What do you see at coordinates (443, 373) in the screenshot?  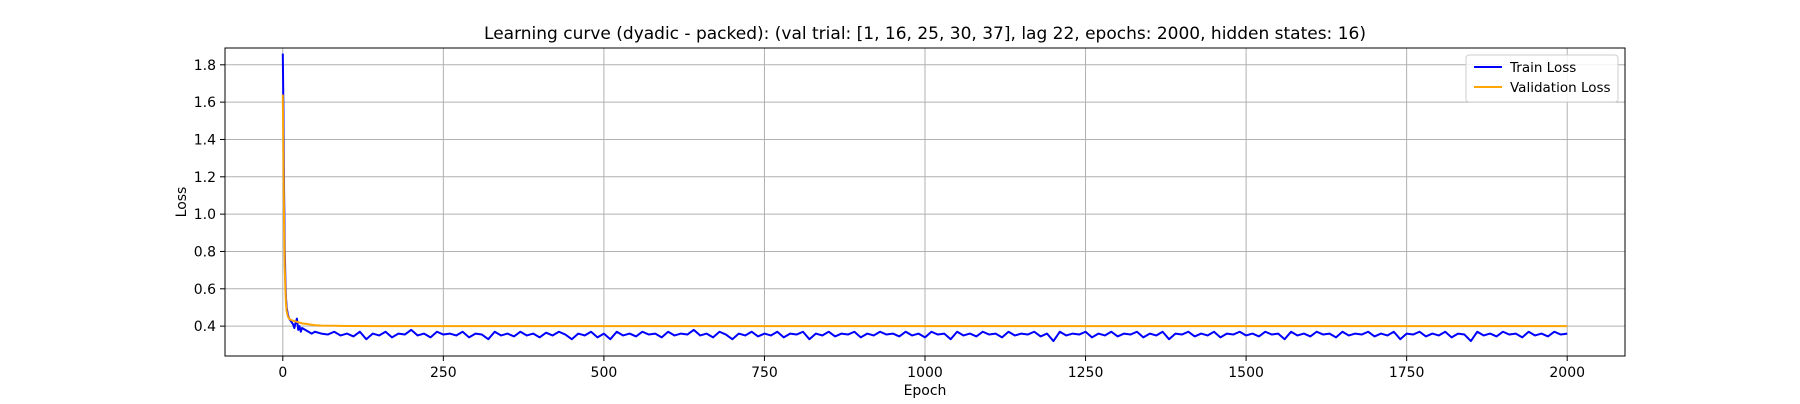 I see `x-tick-label: 250` at bounding box center [443, 373].